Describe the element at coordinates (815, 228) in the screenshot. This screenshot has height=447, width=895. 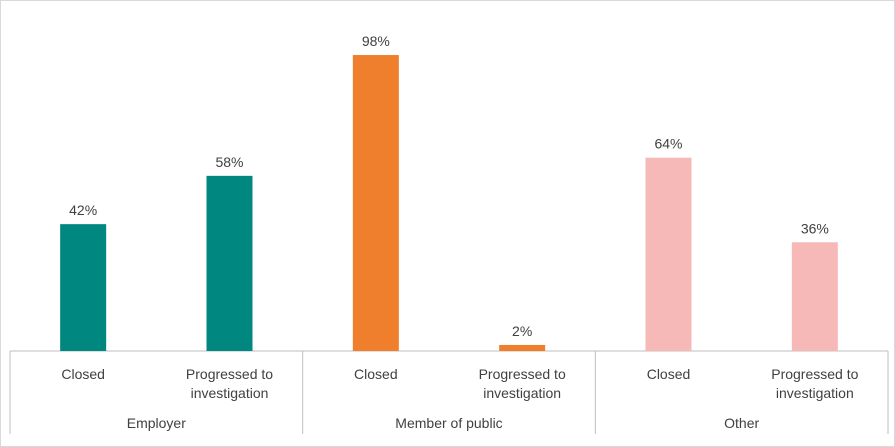
I see `data-label: 36%` at that location.